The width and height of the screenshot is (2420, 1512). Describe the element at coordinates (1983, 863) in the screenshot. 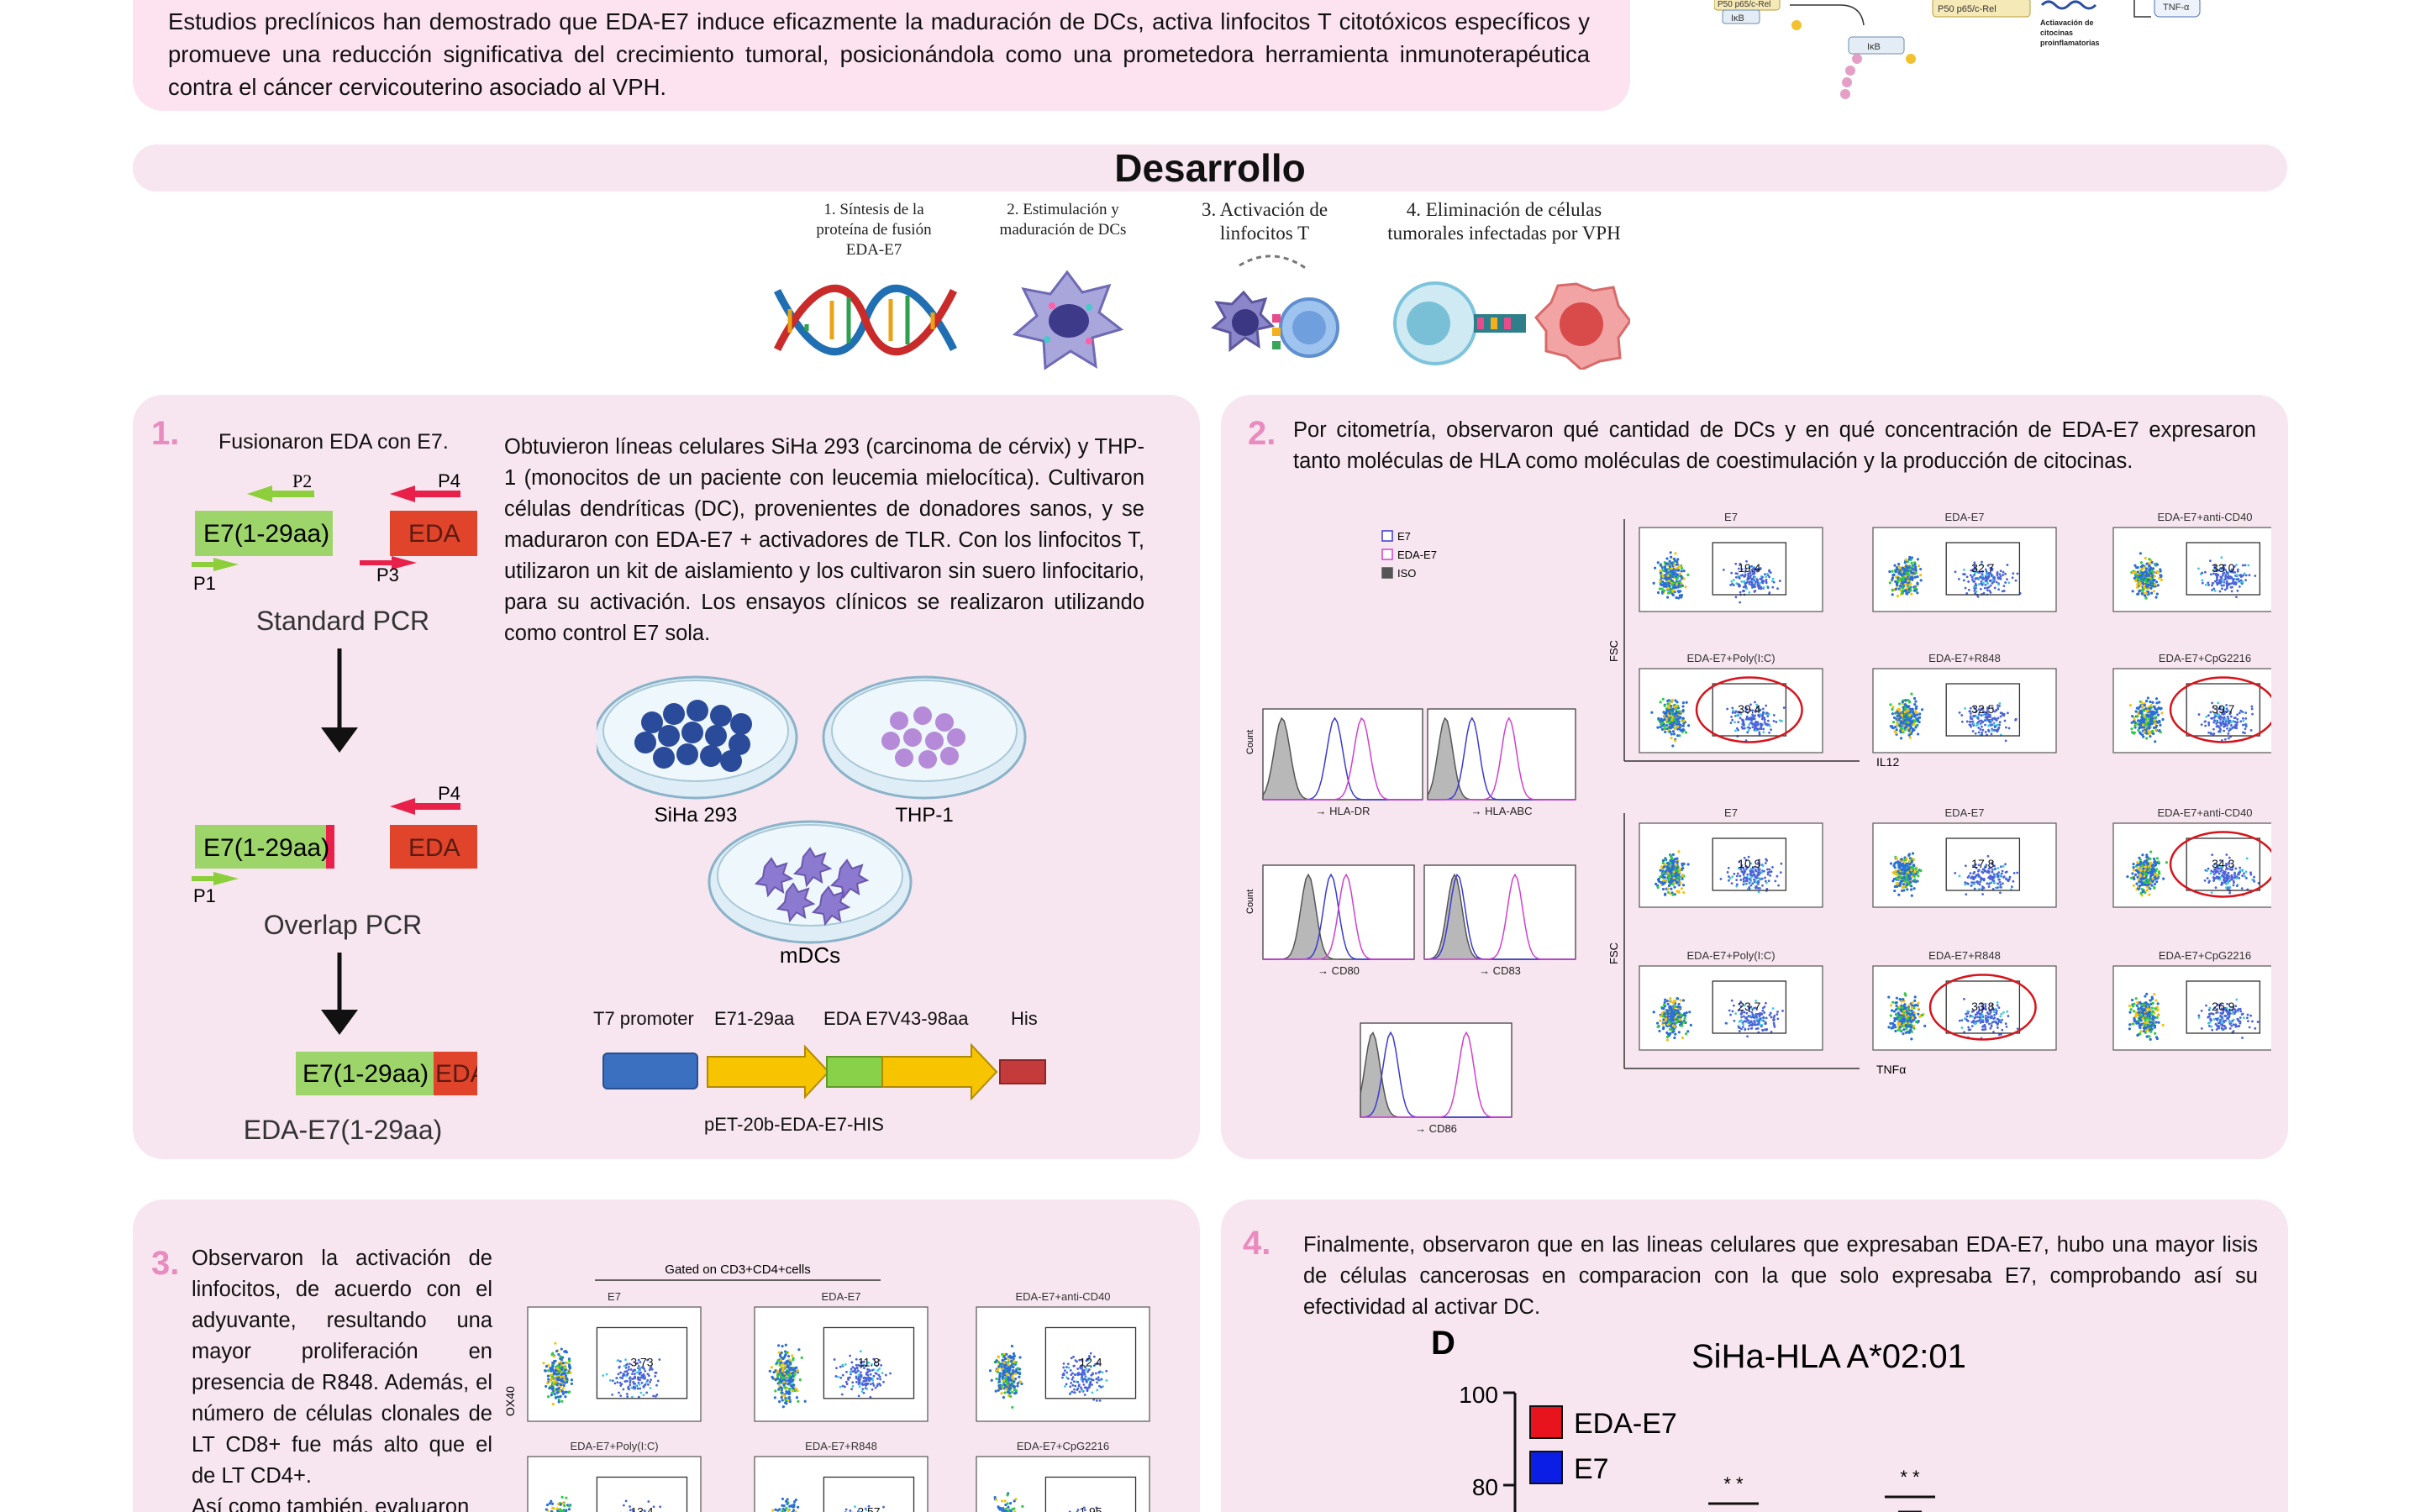

I see `tnf-plot-1-value: 17.8` at that location.